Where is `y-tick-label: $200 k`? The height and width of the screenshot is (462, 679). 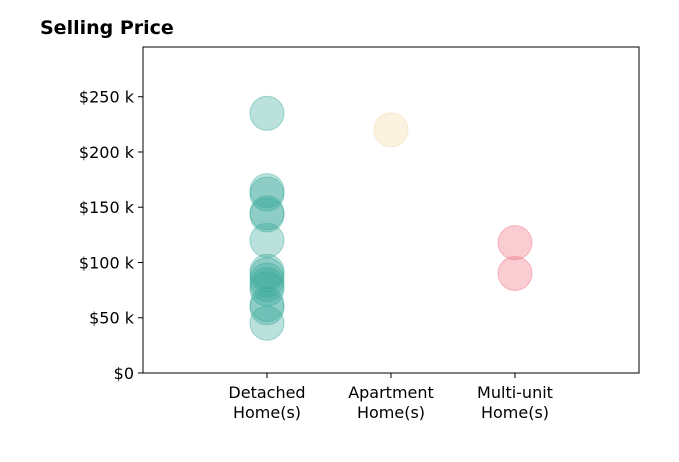 y-tick-label: $200 k is located at coordinates (107, 152).